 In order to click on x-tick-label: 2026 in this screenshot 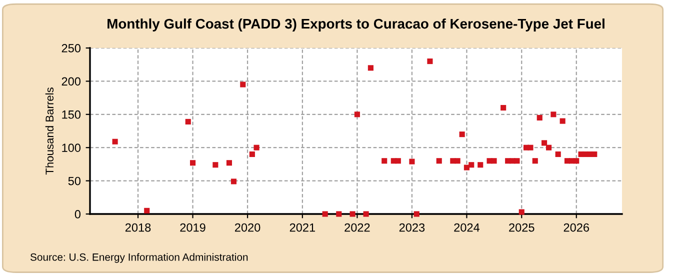, I will do `click(577, 227)`.